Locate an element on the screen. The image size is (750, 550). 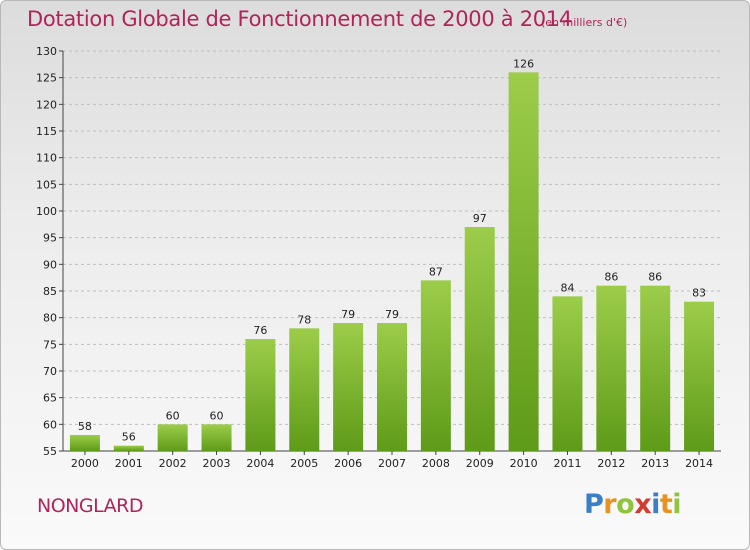
bar-2004 is located at coordinates (260, 395).